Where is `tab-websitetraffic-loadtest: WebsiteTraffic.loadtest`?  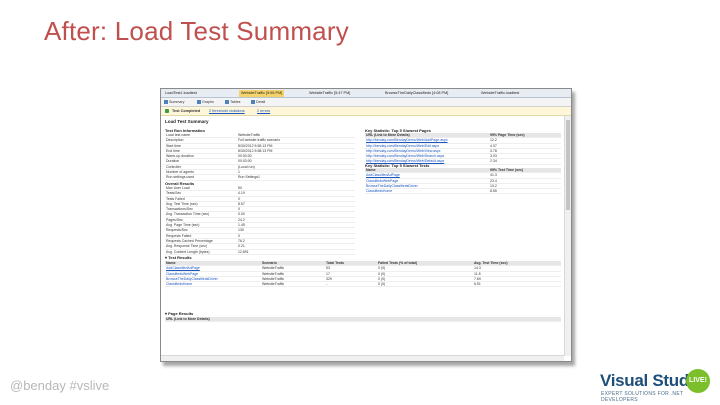
tab-websitetraffic-loadtest: WebsiteTraffic.loadtest is located at coordinates (500, 93).